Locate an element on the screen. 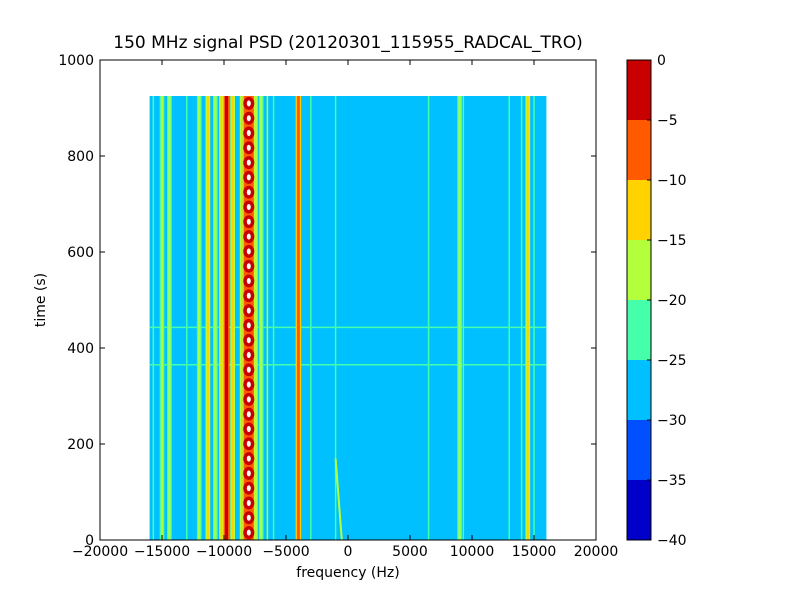 This screenshot has width=800, height=600. x-tick-label: 5000 is located at coordinates (410, 552).